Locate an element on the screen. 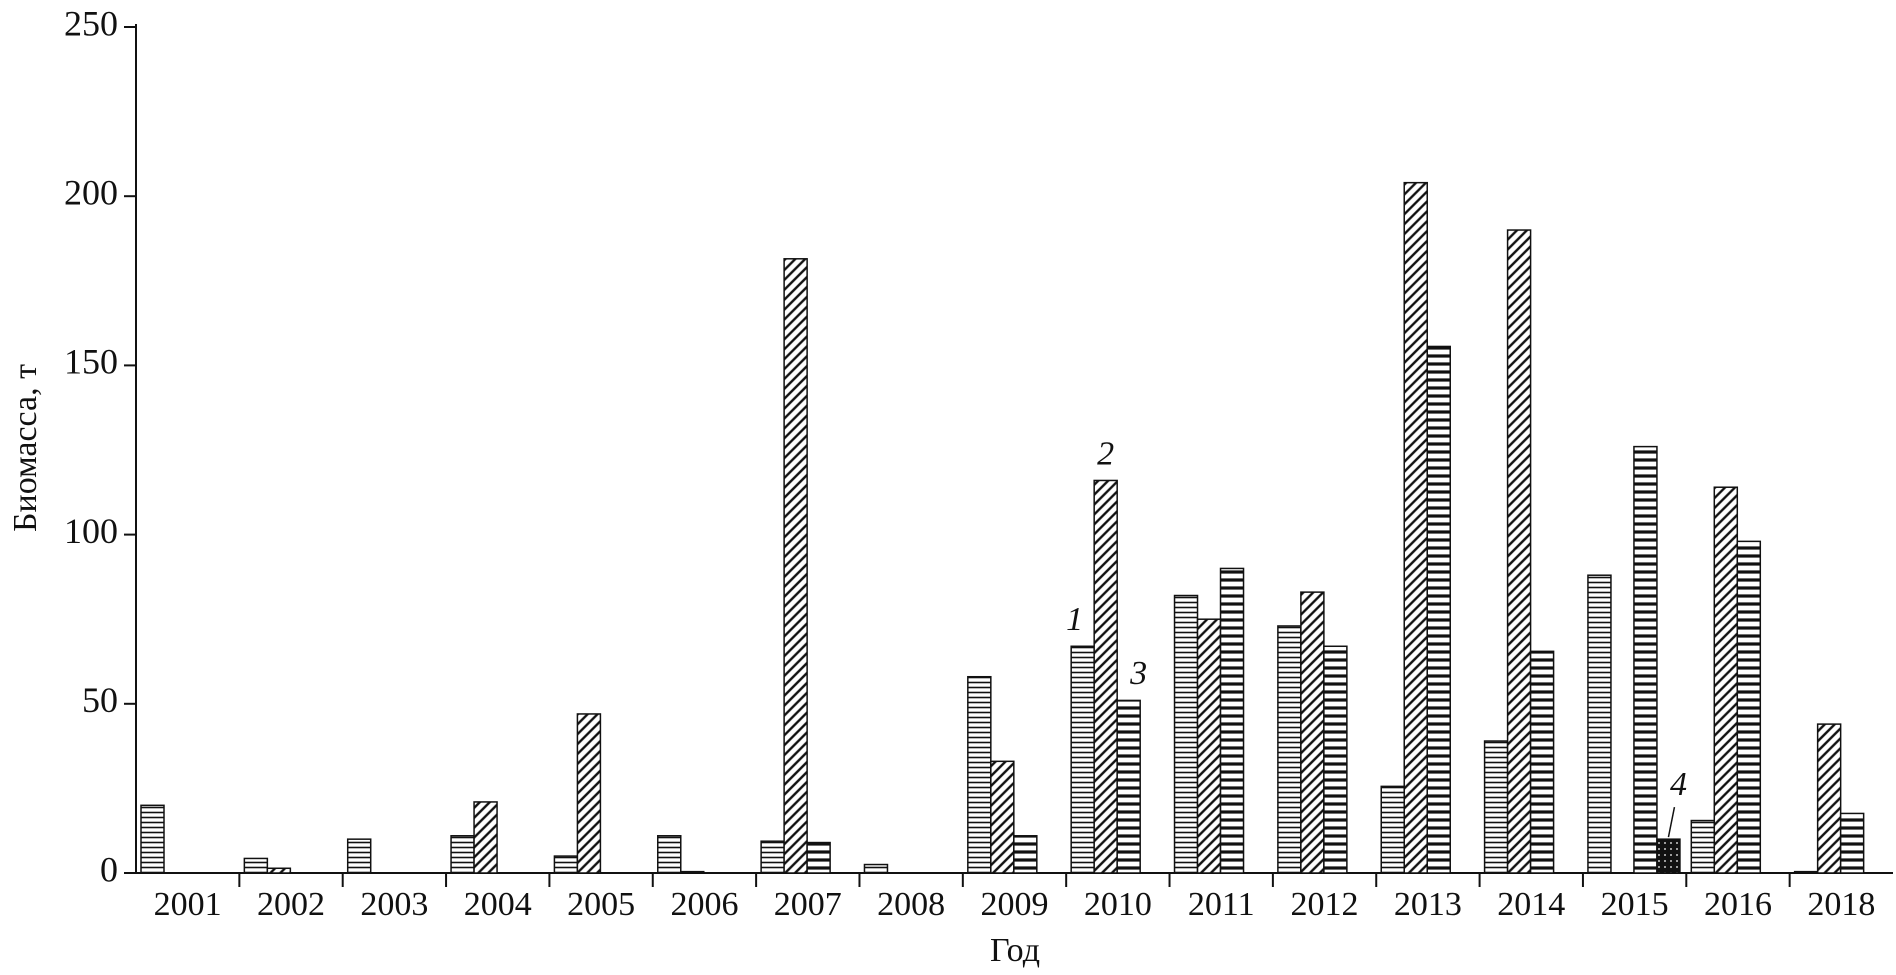  x-tick-label: 2001 is located at coordinates (188, 904).